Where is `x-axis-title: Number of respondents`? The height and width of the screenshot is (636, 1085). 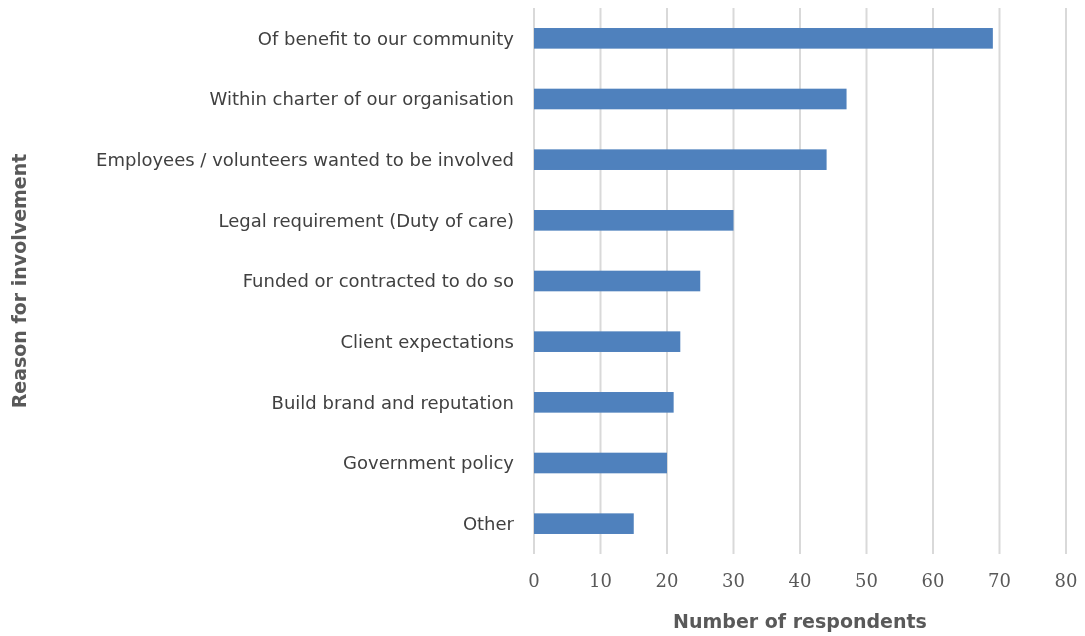
x-axis-title: Number of respondents is located at coordinates (800, 621).